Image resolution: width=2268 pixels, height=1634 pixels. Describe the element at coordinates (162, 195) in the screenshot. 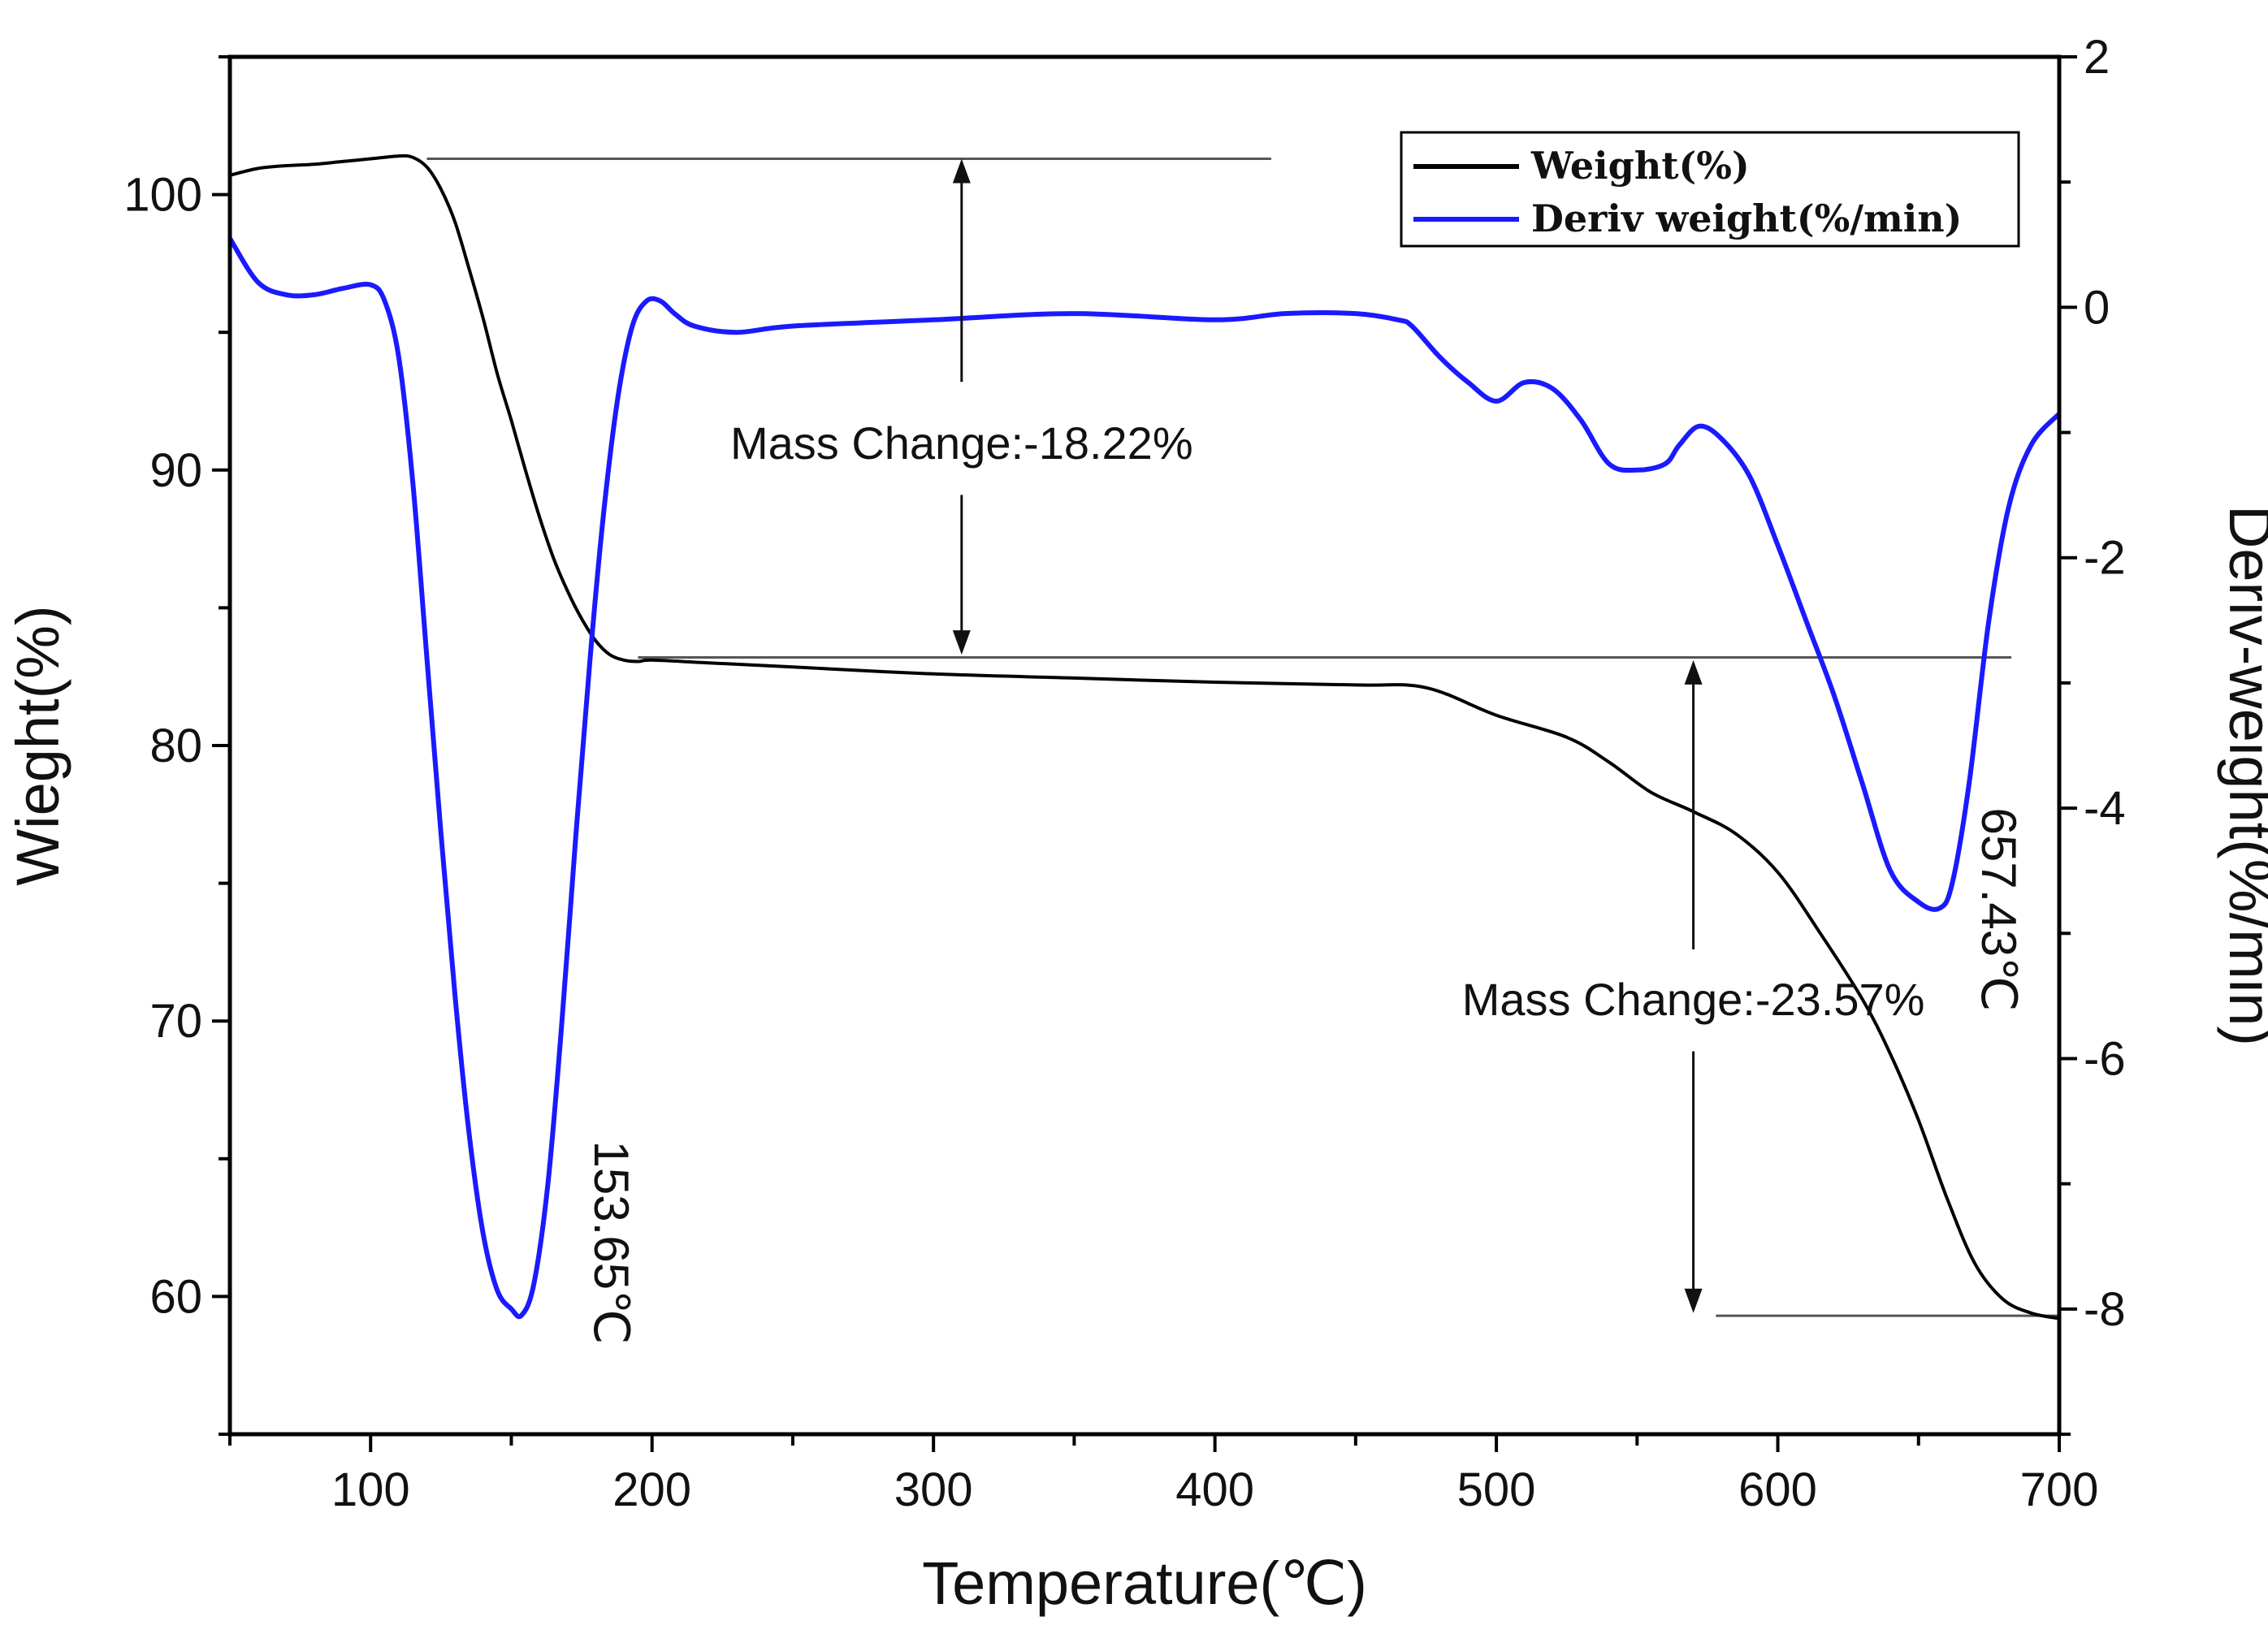

I see `y-tick-label-100: 100` at that location.